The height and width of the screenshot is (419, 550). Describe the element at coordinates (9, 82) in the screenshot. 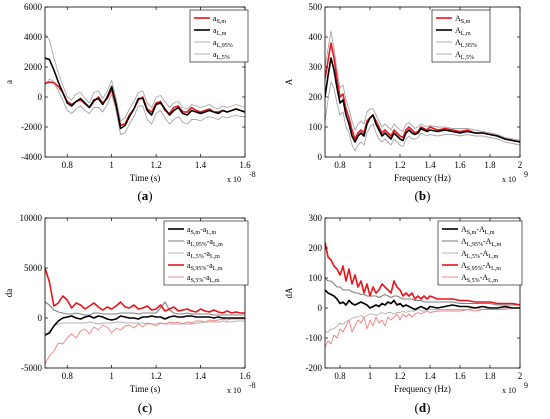

I see `y-axis-label: a` at that location.